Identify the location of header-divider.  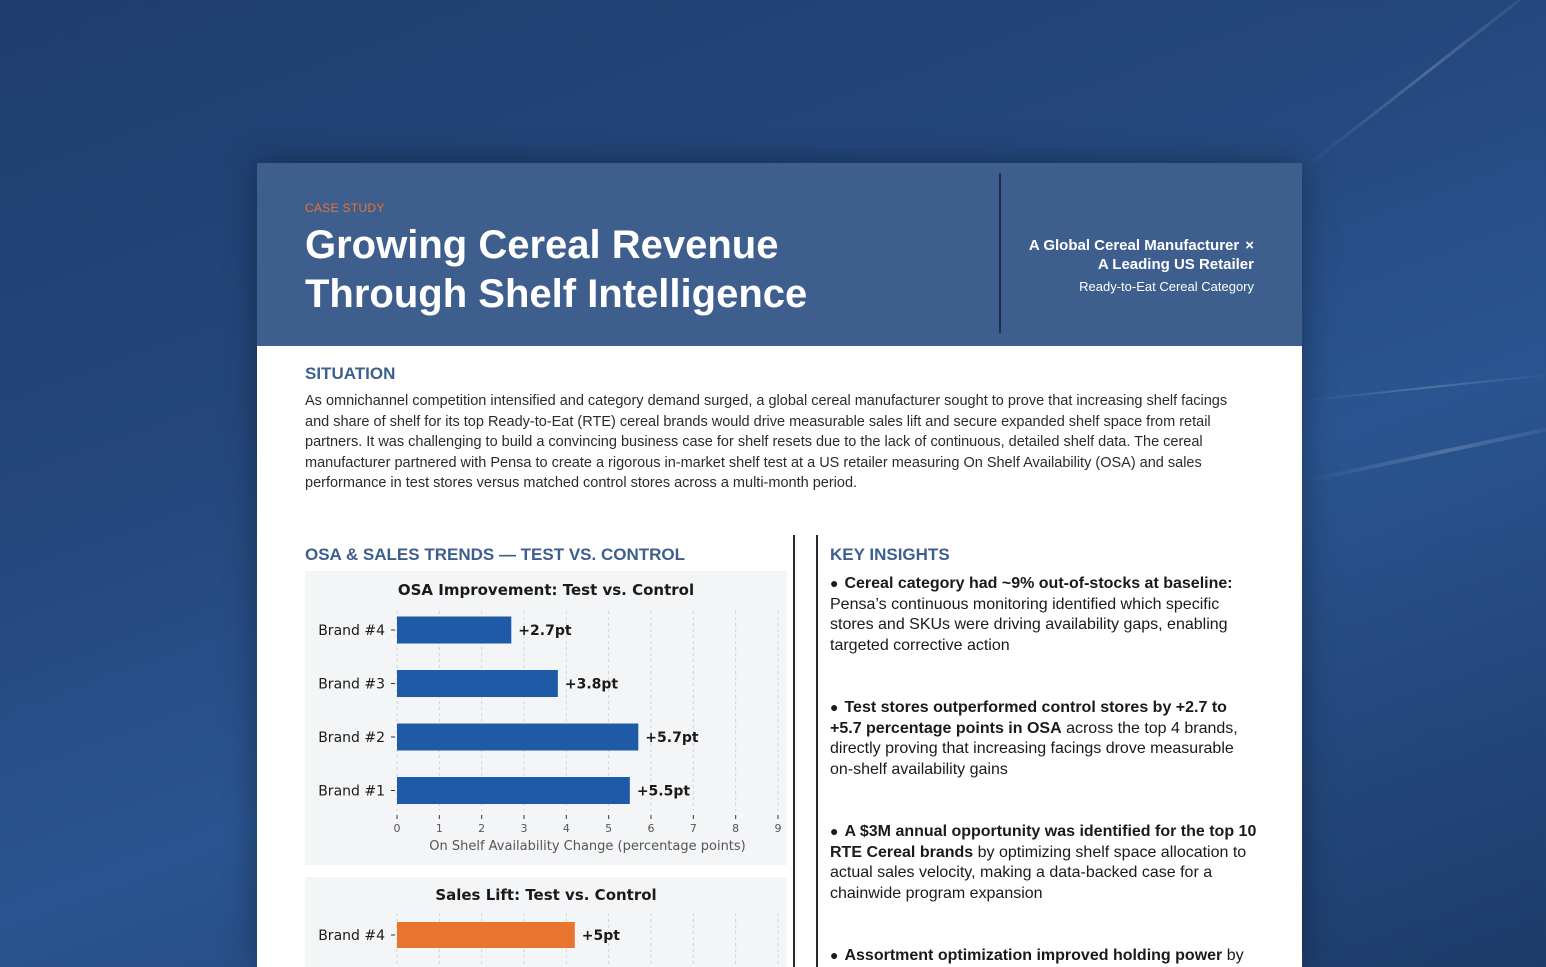
(1000, 253).